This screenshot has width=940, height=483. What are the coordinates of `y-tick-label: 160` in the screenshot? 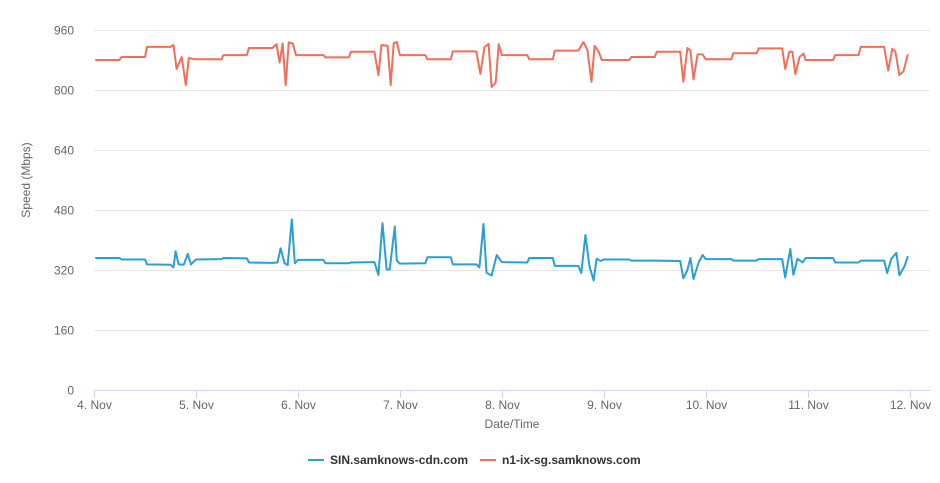 It's located at (64, 331).